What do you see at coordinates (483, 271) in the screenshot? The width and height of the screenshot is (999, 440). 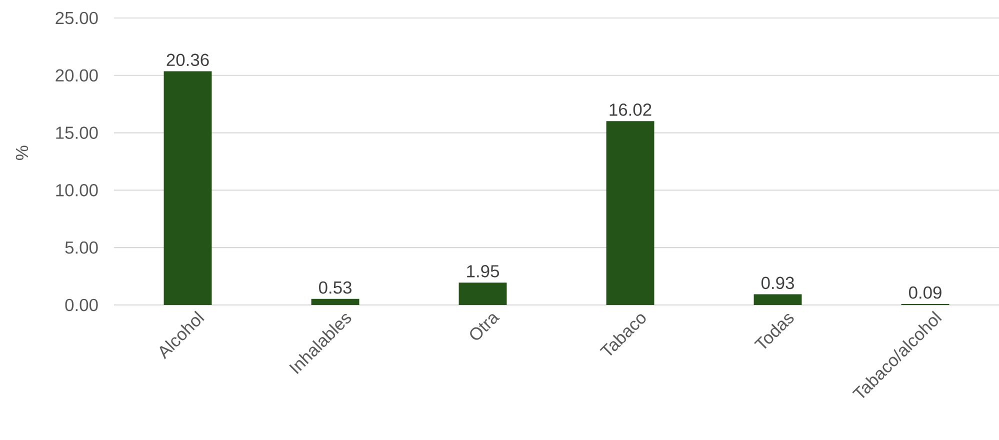 I see `data-label: 1.95` at bounding box center [483, 271].